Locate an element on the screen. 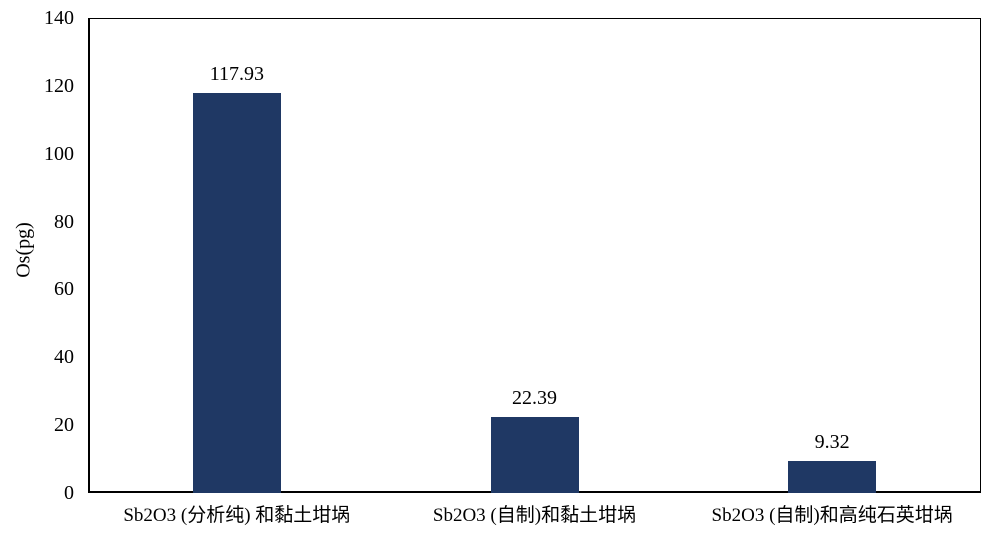  bar-value-label: 9.32 is located at coordinates (832, 442).